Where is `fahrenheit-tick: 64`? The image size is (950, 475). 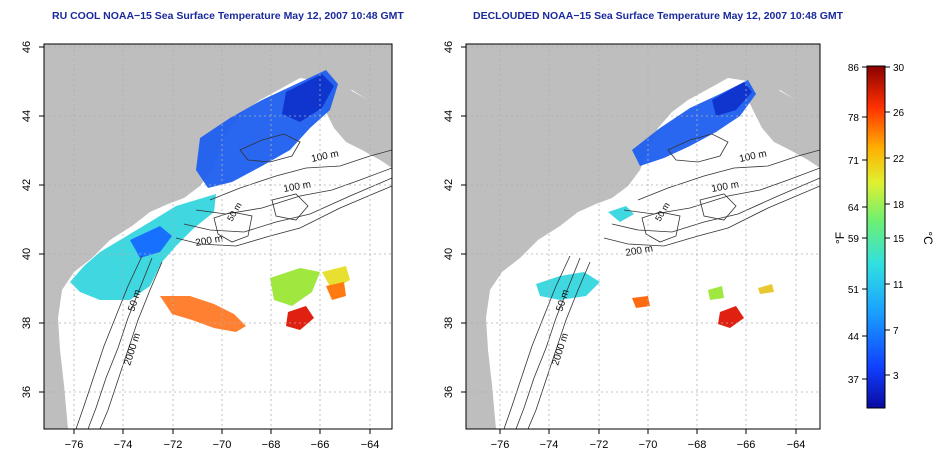 fahrenheit-tick: 64 is located at coordinates (854, 208).